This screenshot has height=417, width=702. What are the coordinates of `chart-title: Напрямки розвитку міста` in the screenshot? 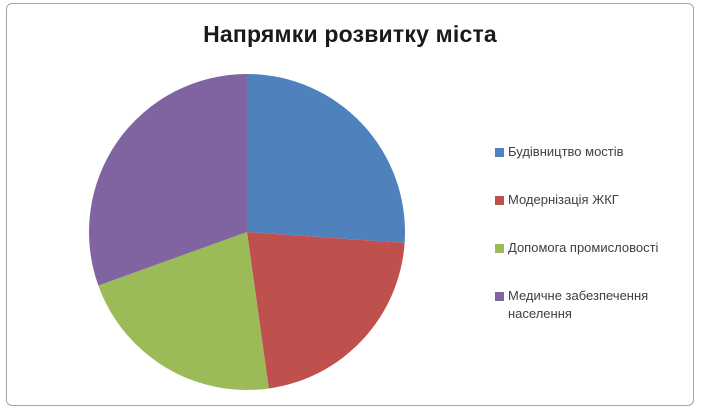 It's located at (350, 34).